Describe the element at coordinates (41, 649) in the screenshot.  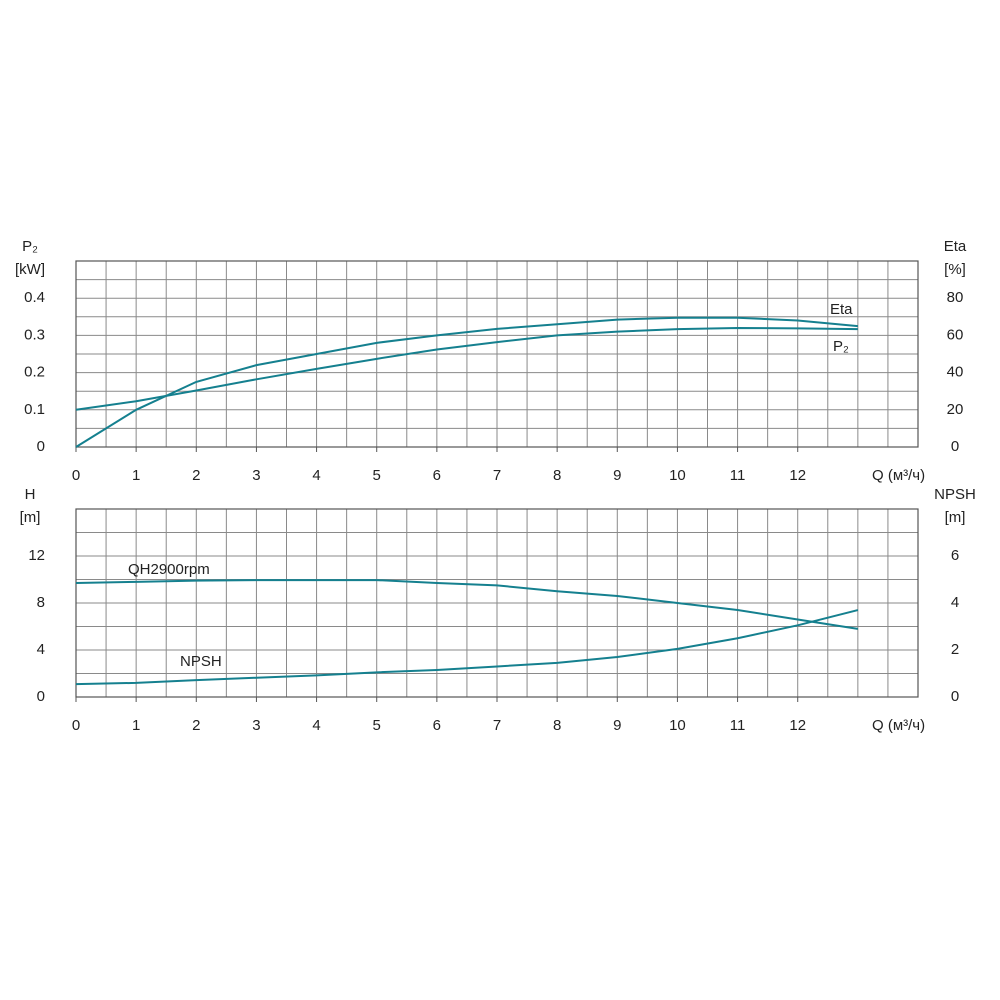
I see `y-tick-label: 4` at that location.